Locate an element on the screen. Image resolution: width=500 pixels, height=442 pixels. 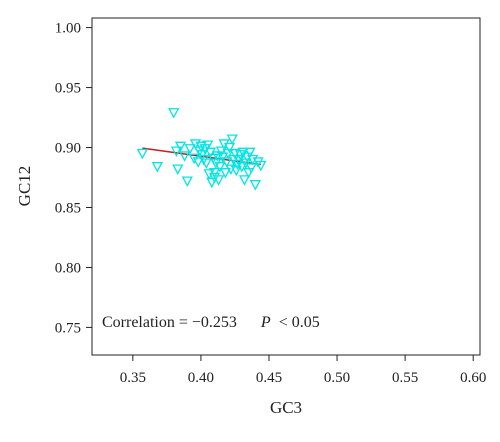
correlation-text: Correlation = −0.253 is located at coordinates (169, 322).